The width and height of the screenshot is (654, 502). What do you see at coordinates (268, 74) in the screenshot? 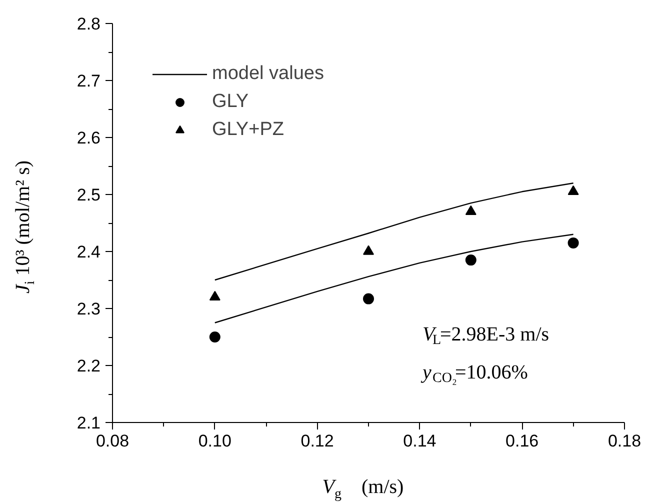
I see `legend-label: model values` at bounding box center [268, 74].